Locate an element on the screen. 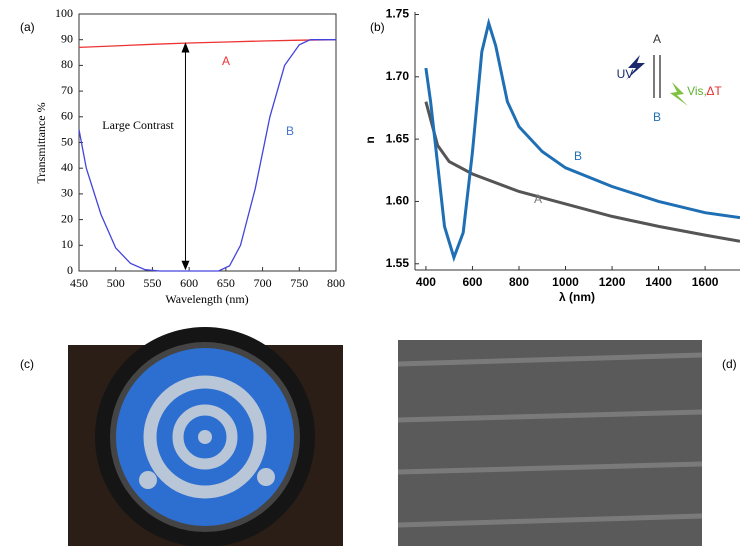 This screenshot has width=740, height=551. ring is located at coordinates (205, 437).